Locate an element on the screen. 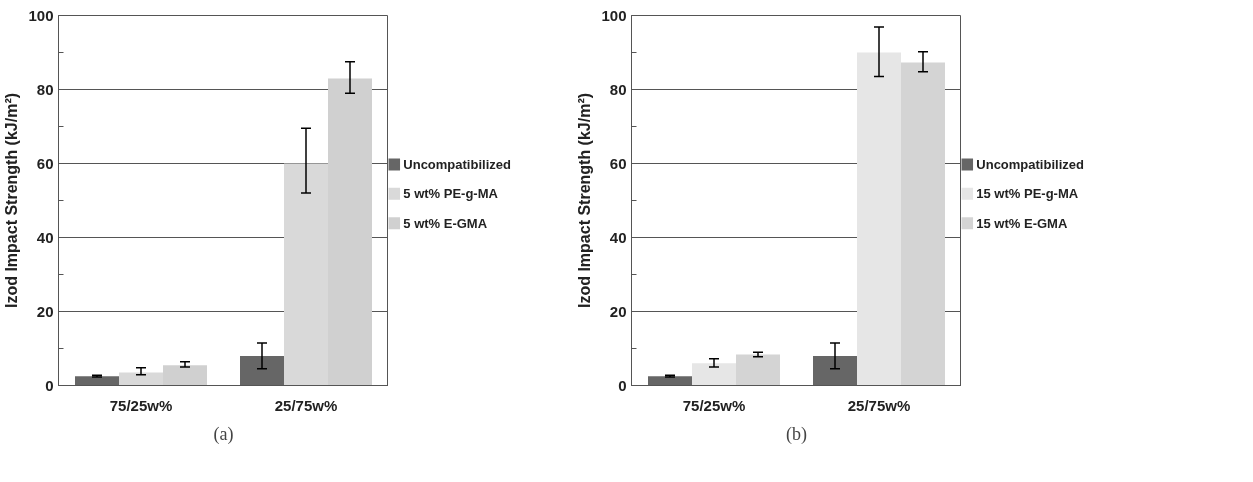  text: (b) is located at coordinates (797, 434).